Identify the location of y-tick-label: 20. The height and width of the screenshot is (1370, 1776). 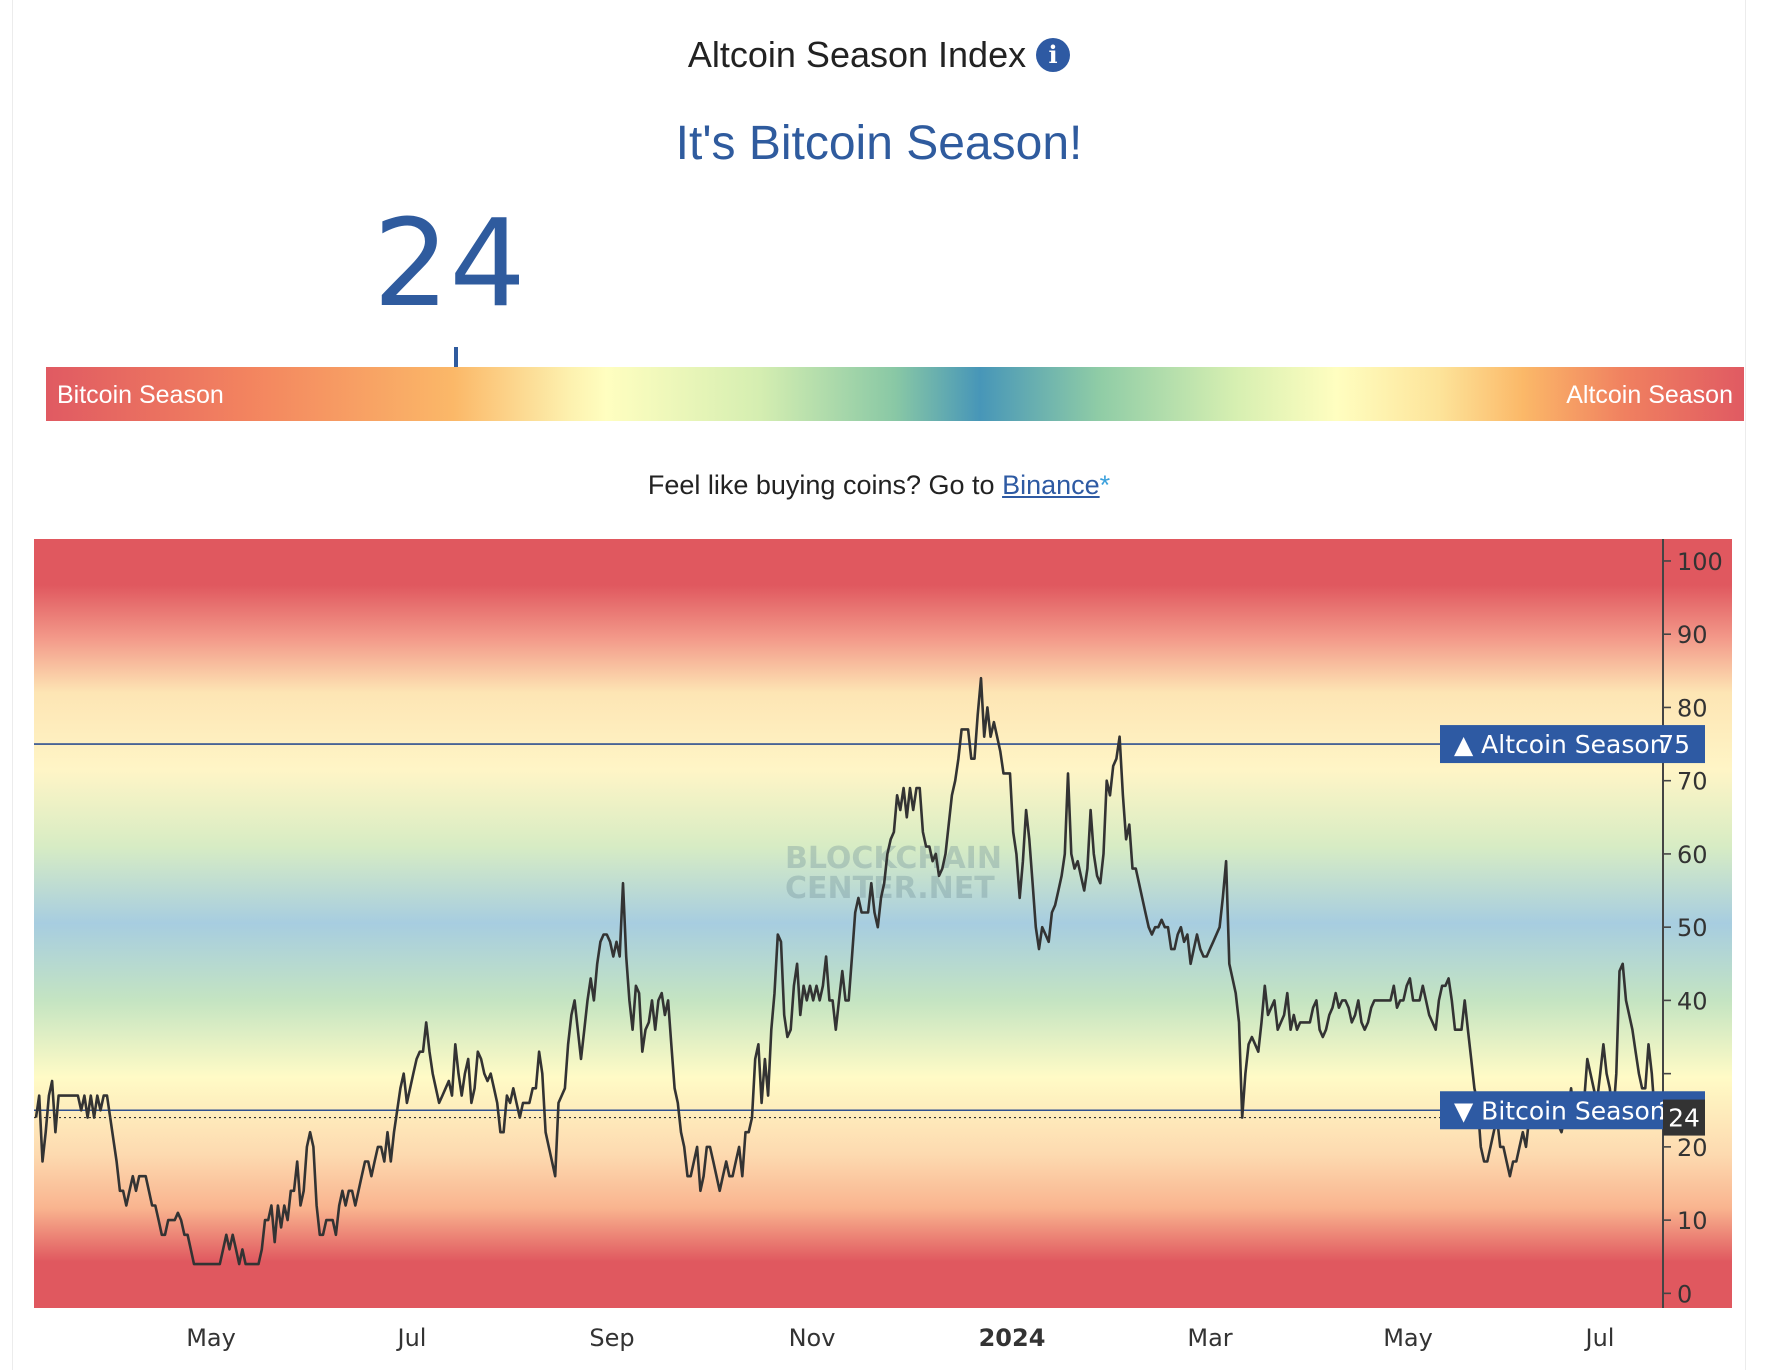
(1692, 1148).